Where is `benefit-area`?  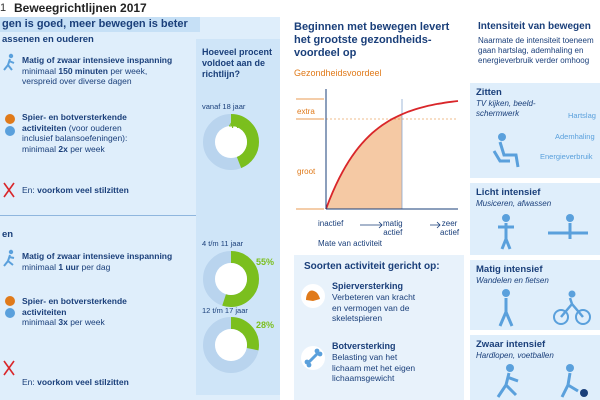 benefit-area is located at coordinates (364, 161).